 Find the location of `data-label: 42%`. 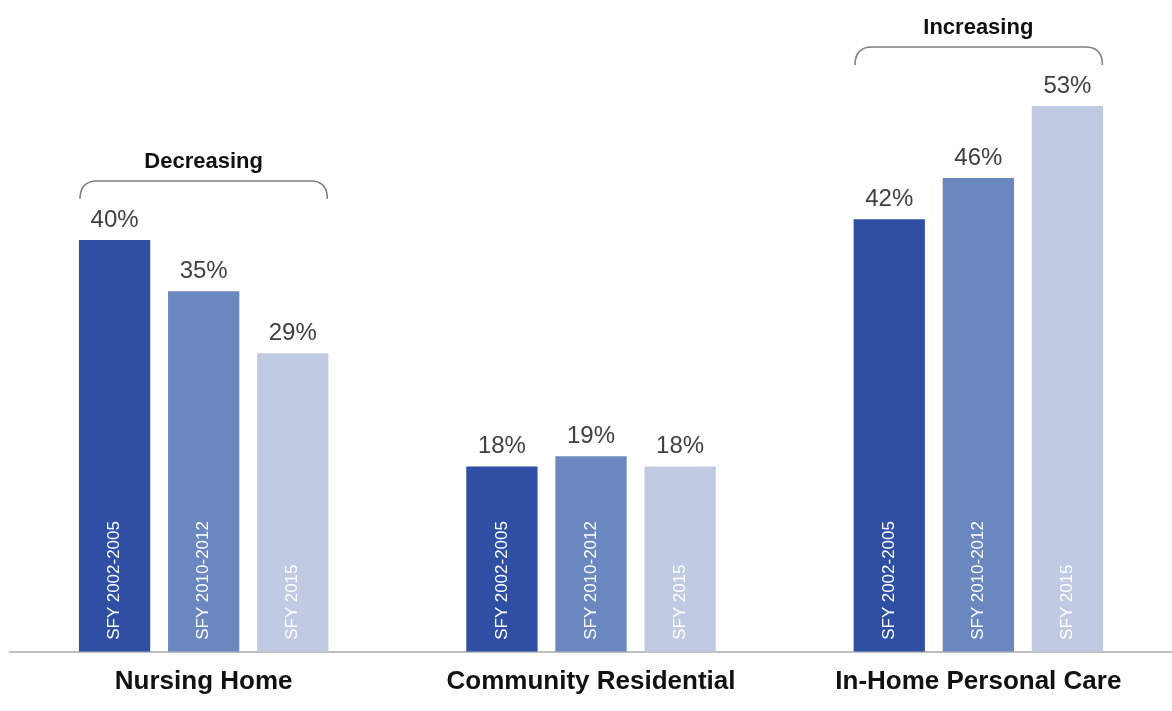

data-label: 42% is located at coordinates (889, 197).